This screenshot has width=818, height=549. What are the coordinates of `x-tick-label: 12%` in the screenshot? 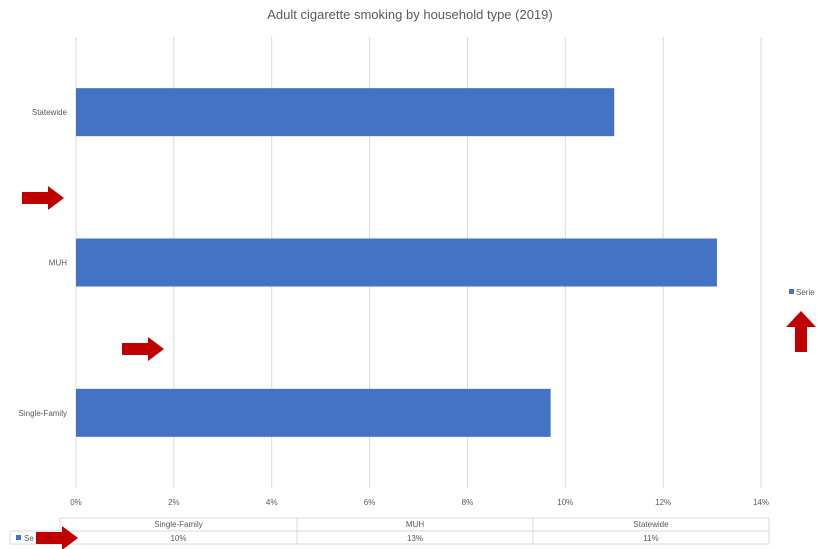 It's located at (663, 502).